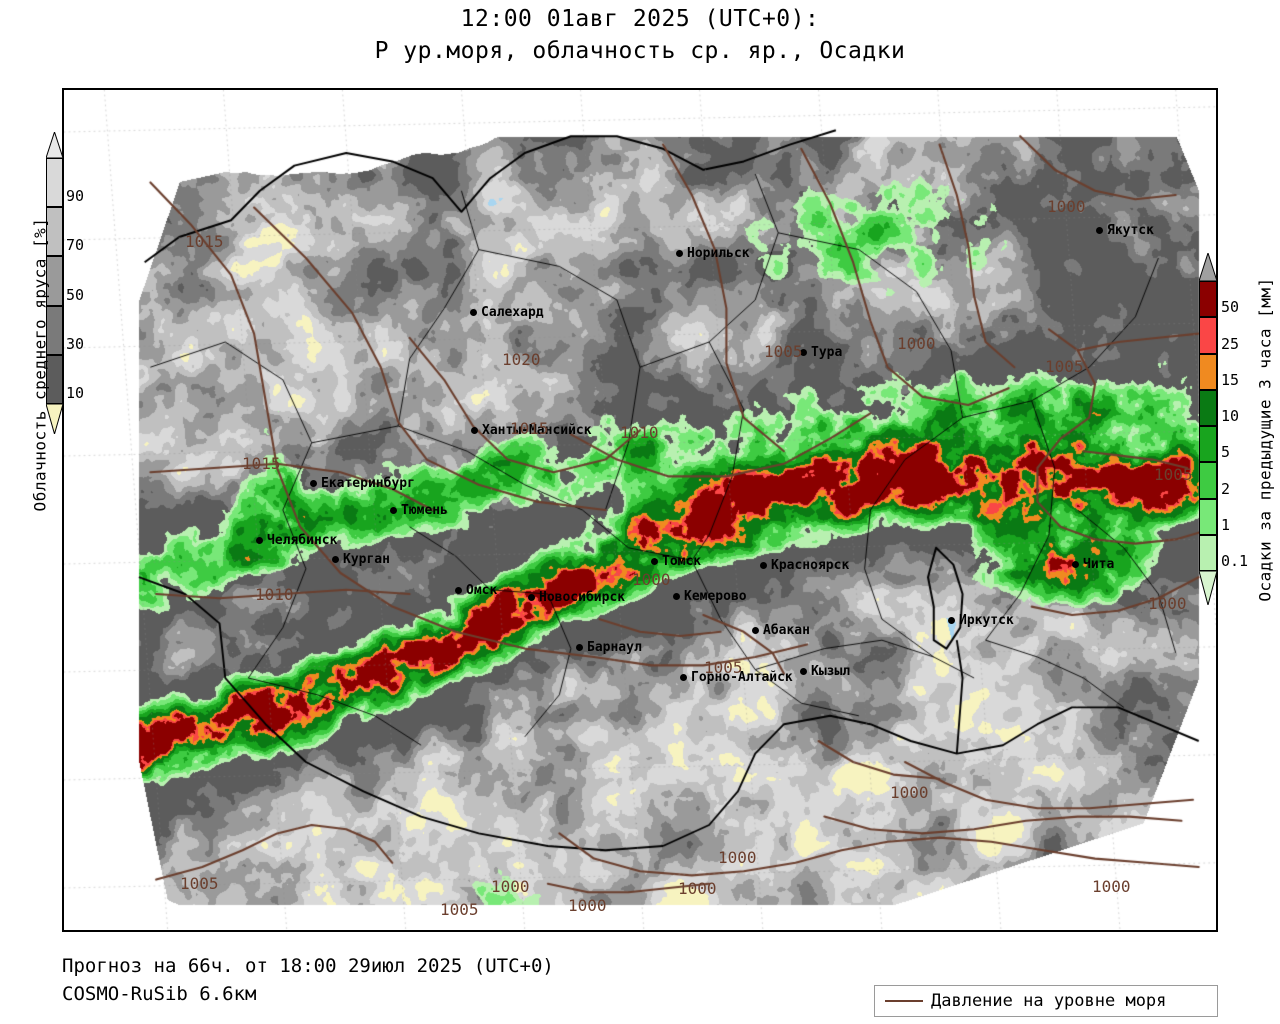  I want to click on cloud-tick-70: 70, so click(75, 245).